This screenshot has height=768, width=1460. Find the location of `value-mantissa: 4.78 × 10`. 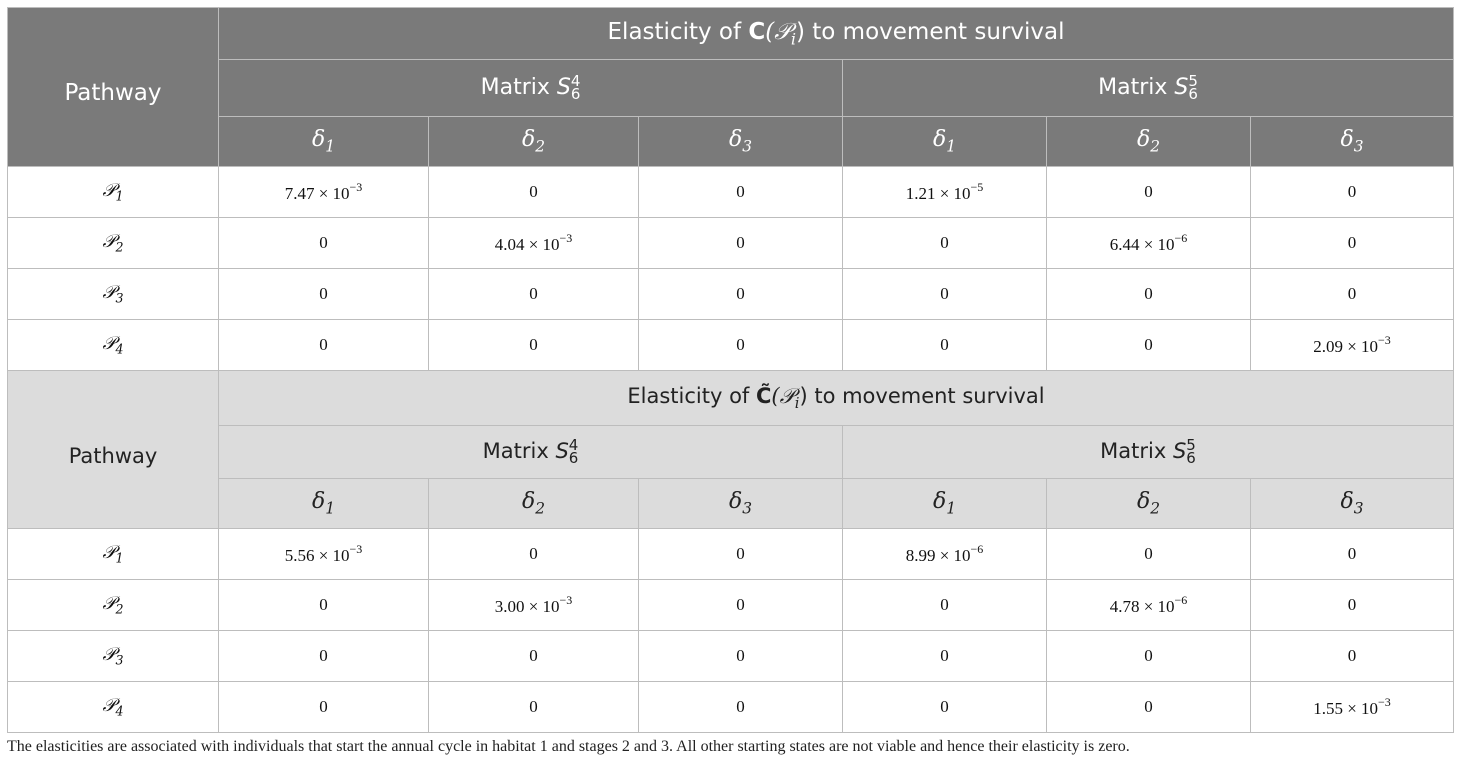

value-mantissa: 4.78 × 10 is located at coordinates (1142, 606).